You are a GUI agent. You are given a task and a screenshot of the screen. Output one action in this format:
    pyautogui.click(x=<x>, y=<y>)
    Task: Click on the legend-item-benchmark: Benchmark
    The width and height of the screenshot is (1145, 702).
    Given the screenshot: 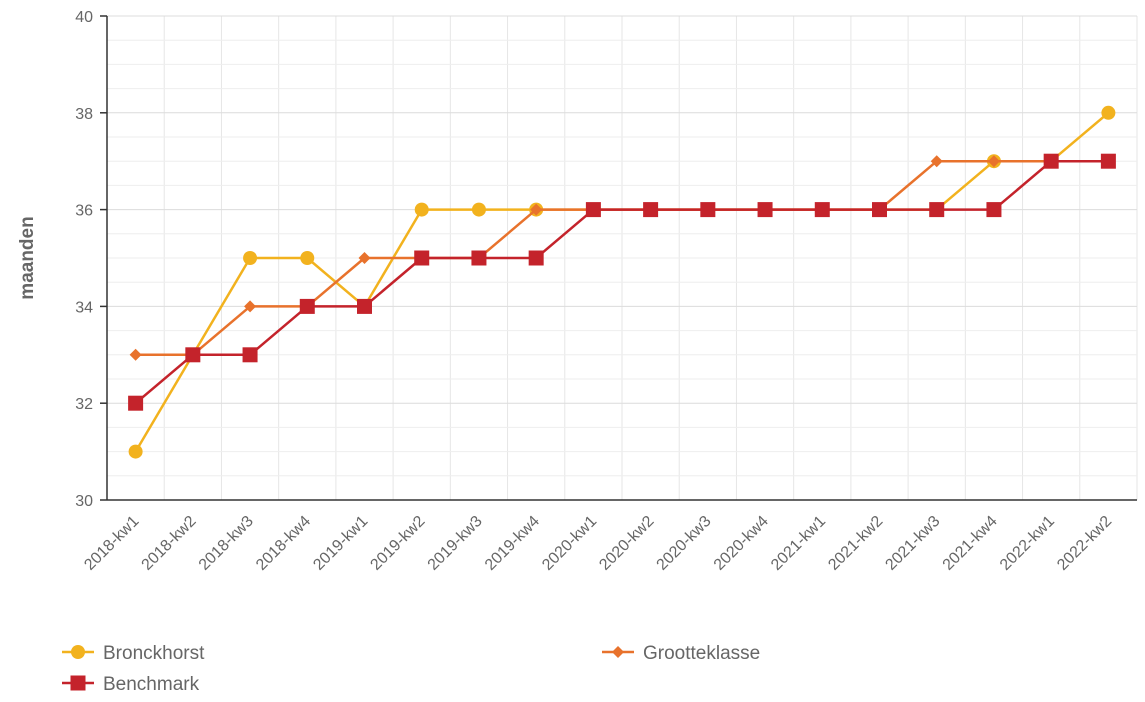 What is the action you would take?
    pyautogui.click(x=131, y=684)
    